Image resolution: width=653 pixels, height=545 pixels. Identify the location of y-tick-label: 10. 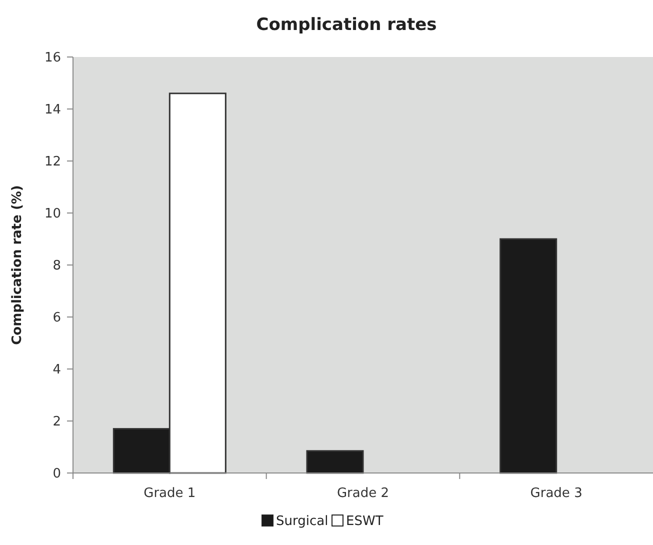
(52, 214).